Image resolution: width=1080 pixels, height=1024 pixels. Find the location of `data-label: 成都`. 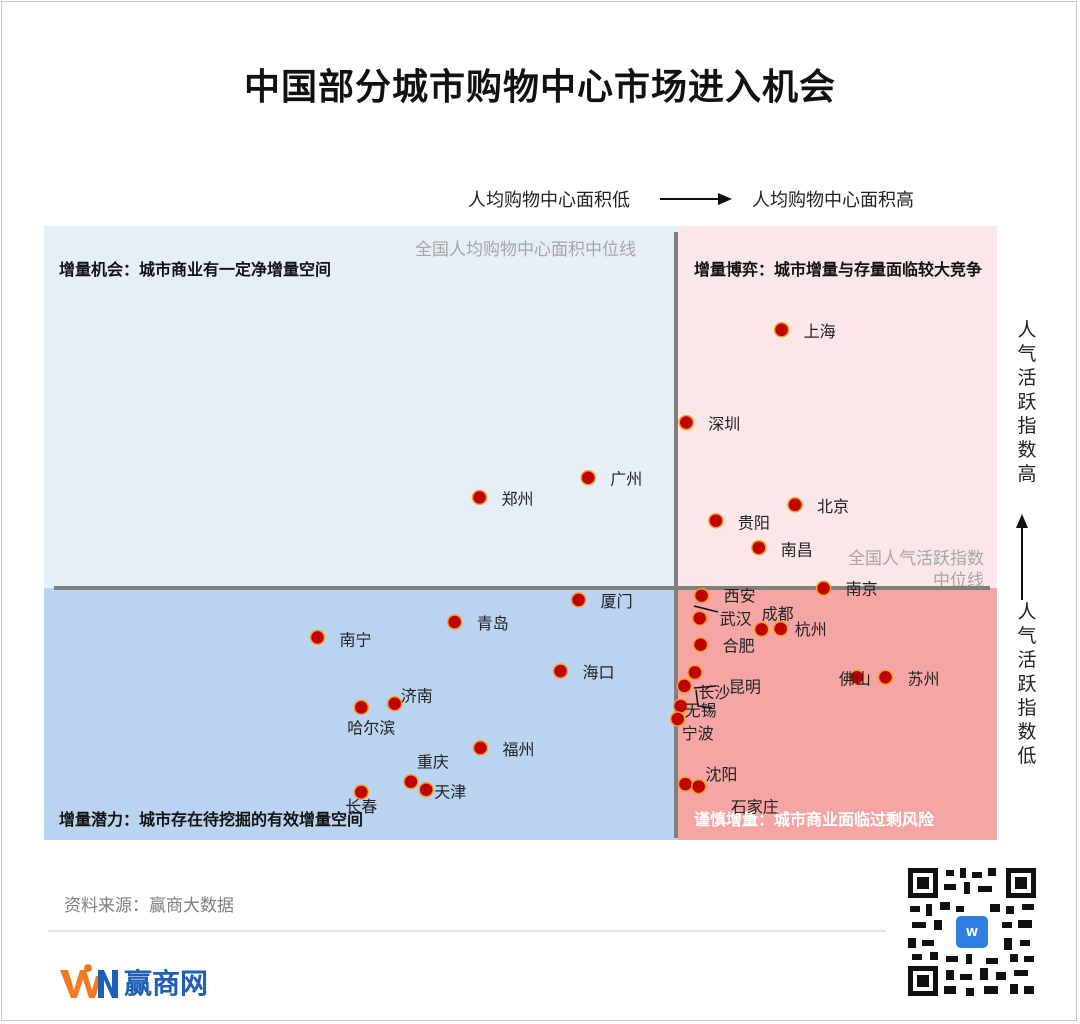

data-label: 成都 is located at coordinates (778, 613).